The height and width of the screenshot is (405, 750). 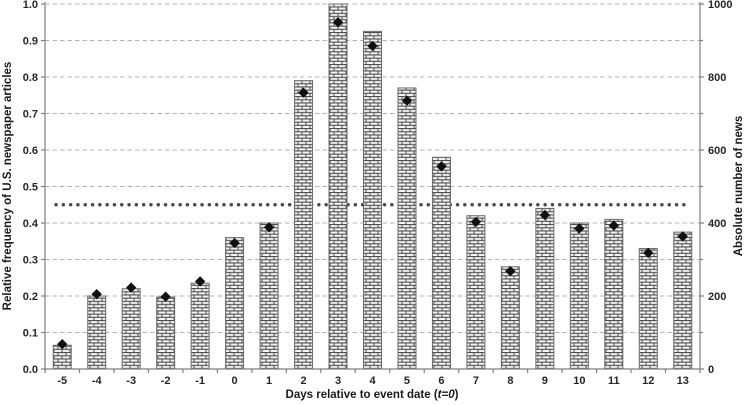 I want to click on x-tick-label--4: -4, so click(x=97, y=381).